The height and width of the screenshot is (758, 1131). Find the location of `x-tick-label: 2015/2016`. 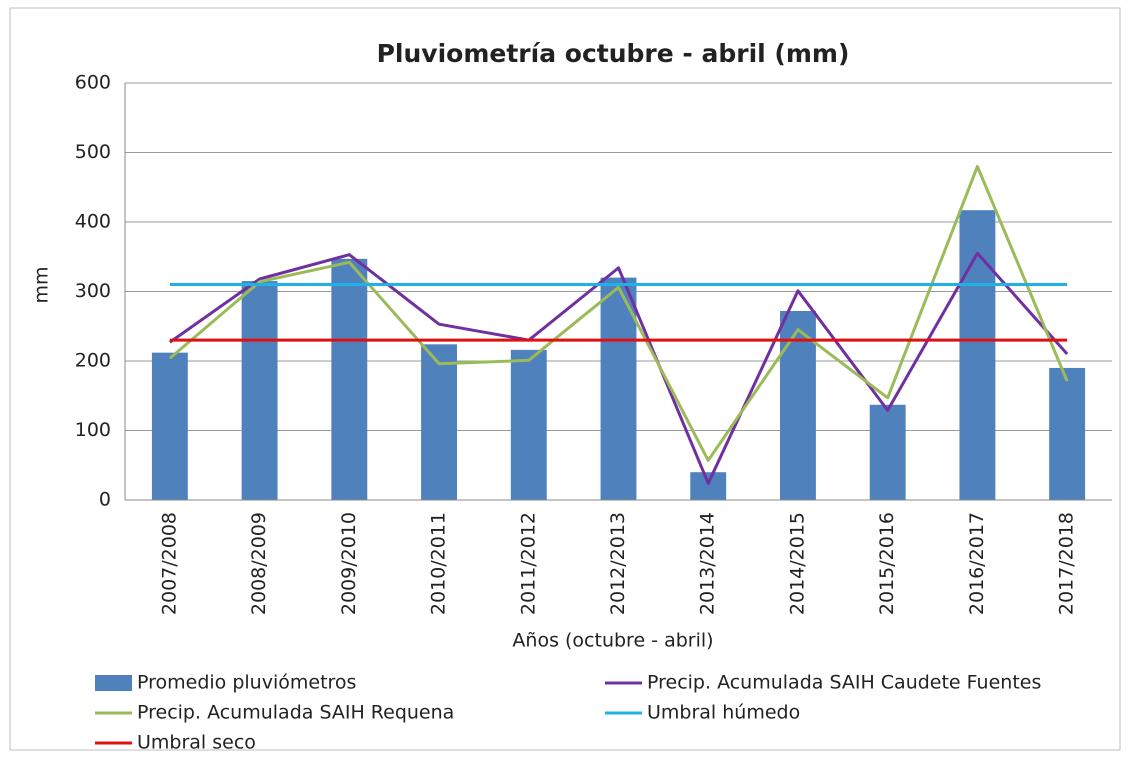

x-tick-label: 2015/2016 is located at coordinates (887, 563).